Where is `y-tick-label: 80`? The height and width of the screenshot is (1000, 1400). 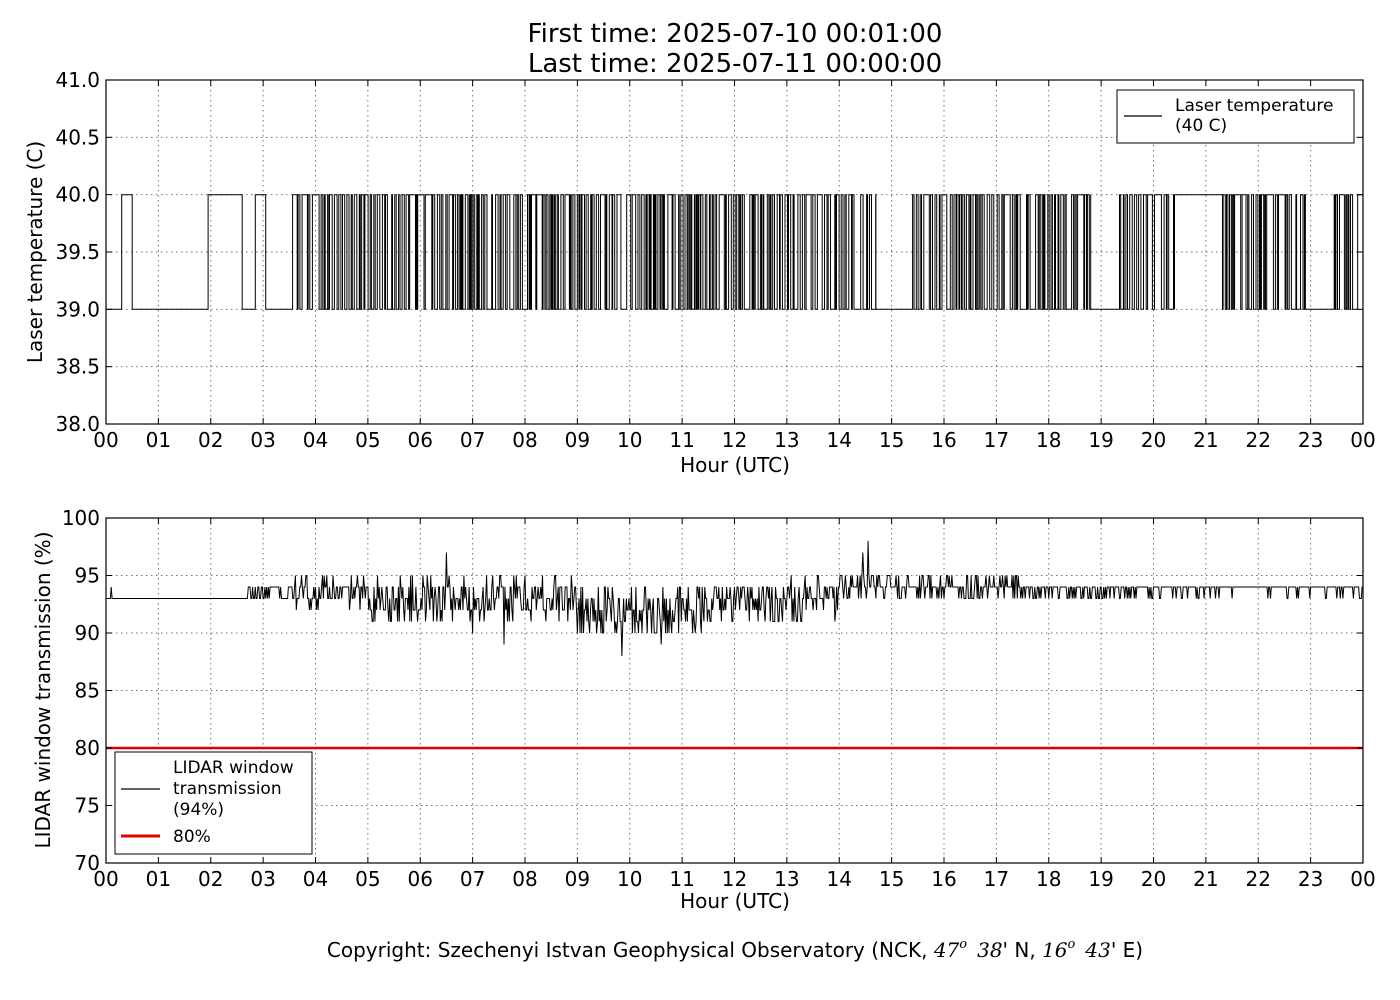 y-tick-label: 80 is located at coordinates (87, 748).